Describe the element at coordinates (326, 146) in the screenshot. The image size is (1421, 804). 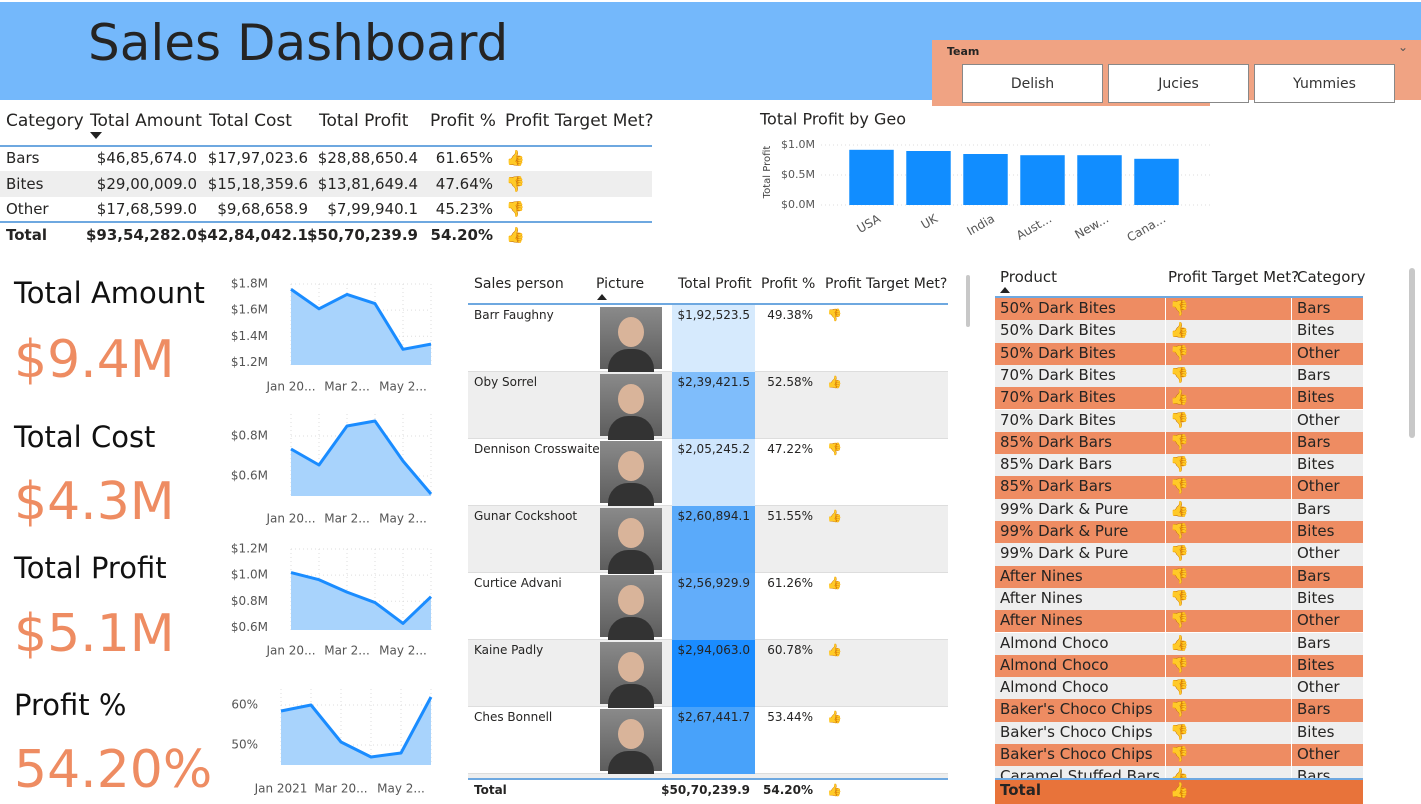
I see `header-rule` at that location.